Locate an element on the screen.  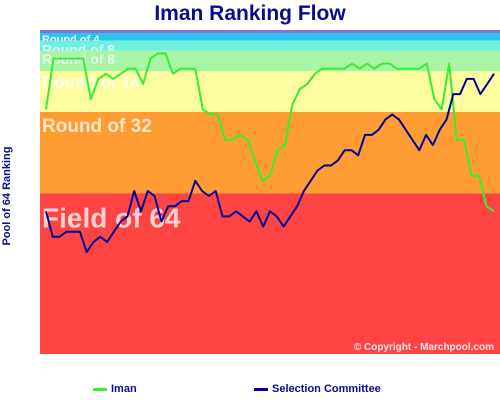
band-label-3: Round of 16 is located at coordinates (91, 82).